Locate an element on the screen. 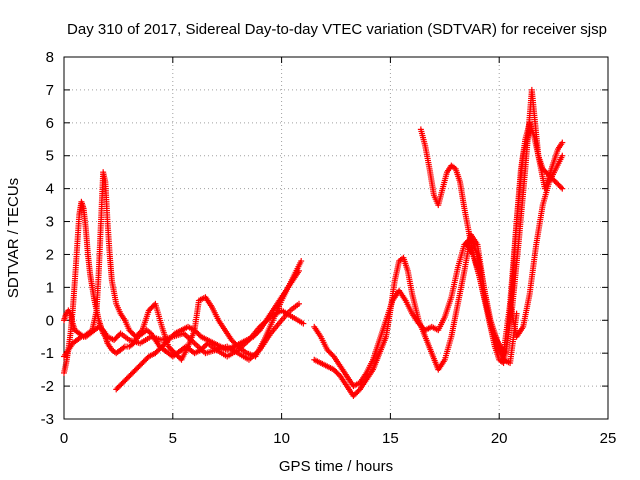 This screenshot has height=480, width=640. y-tick-label: 7 is located at coordinates (50, 90).